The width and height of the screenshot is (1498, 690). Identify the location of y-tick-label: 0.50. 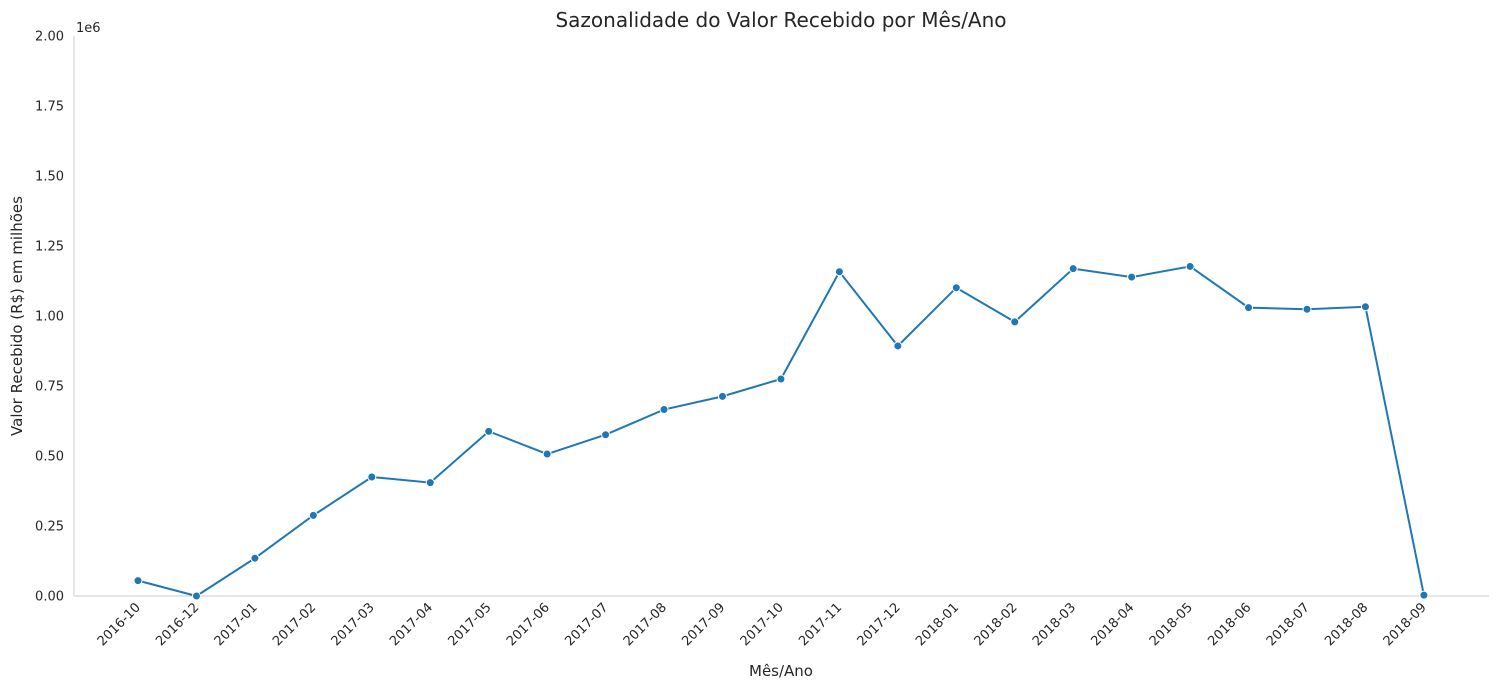
(49, 457).